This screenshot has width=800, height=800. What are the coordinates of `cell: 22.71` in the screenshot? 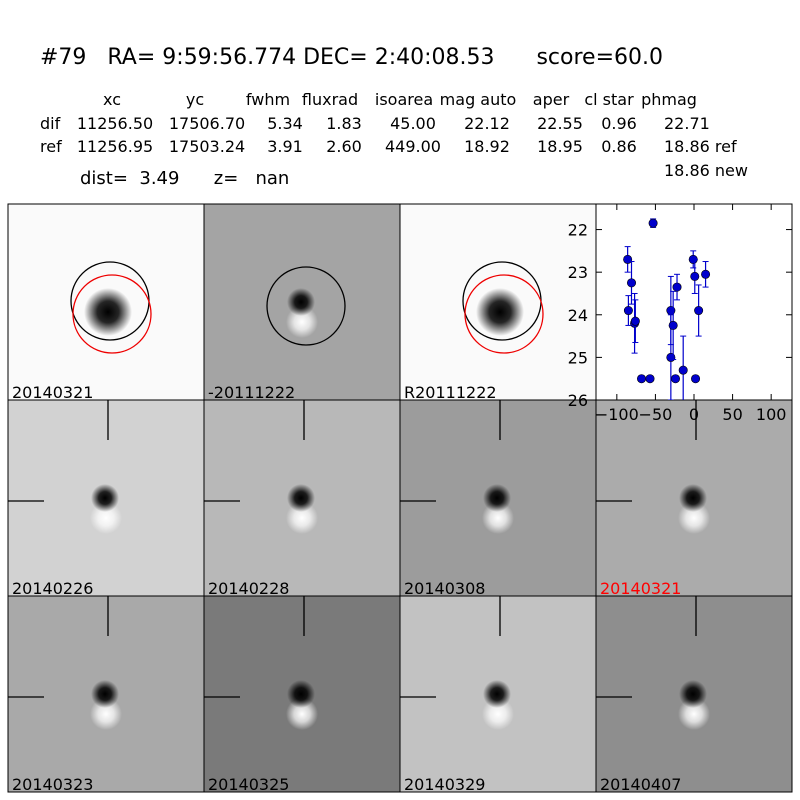 It's located at (687, 123).